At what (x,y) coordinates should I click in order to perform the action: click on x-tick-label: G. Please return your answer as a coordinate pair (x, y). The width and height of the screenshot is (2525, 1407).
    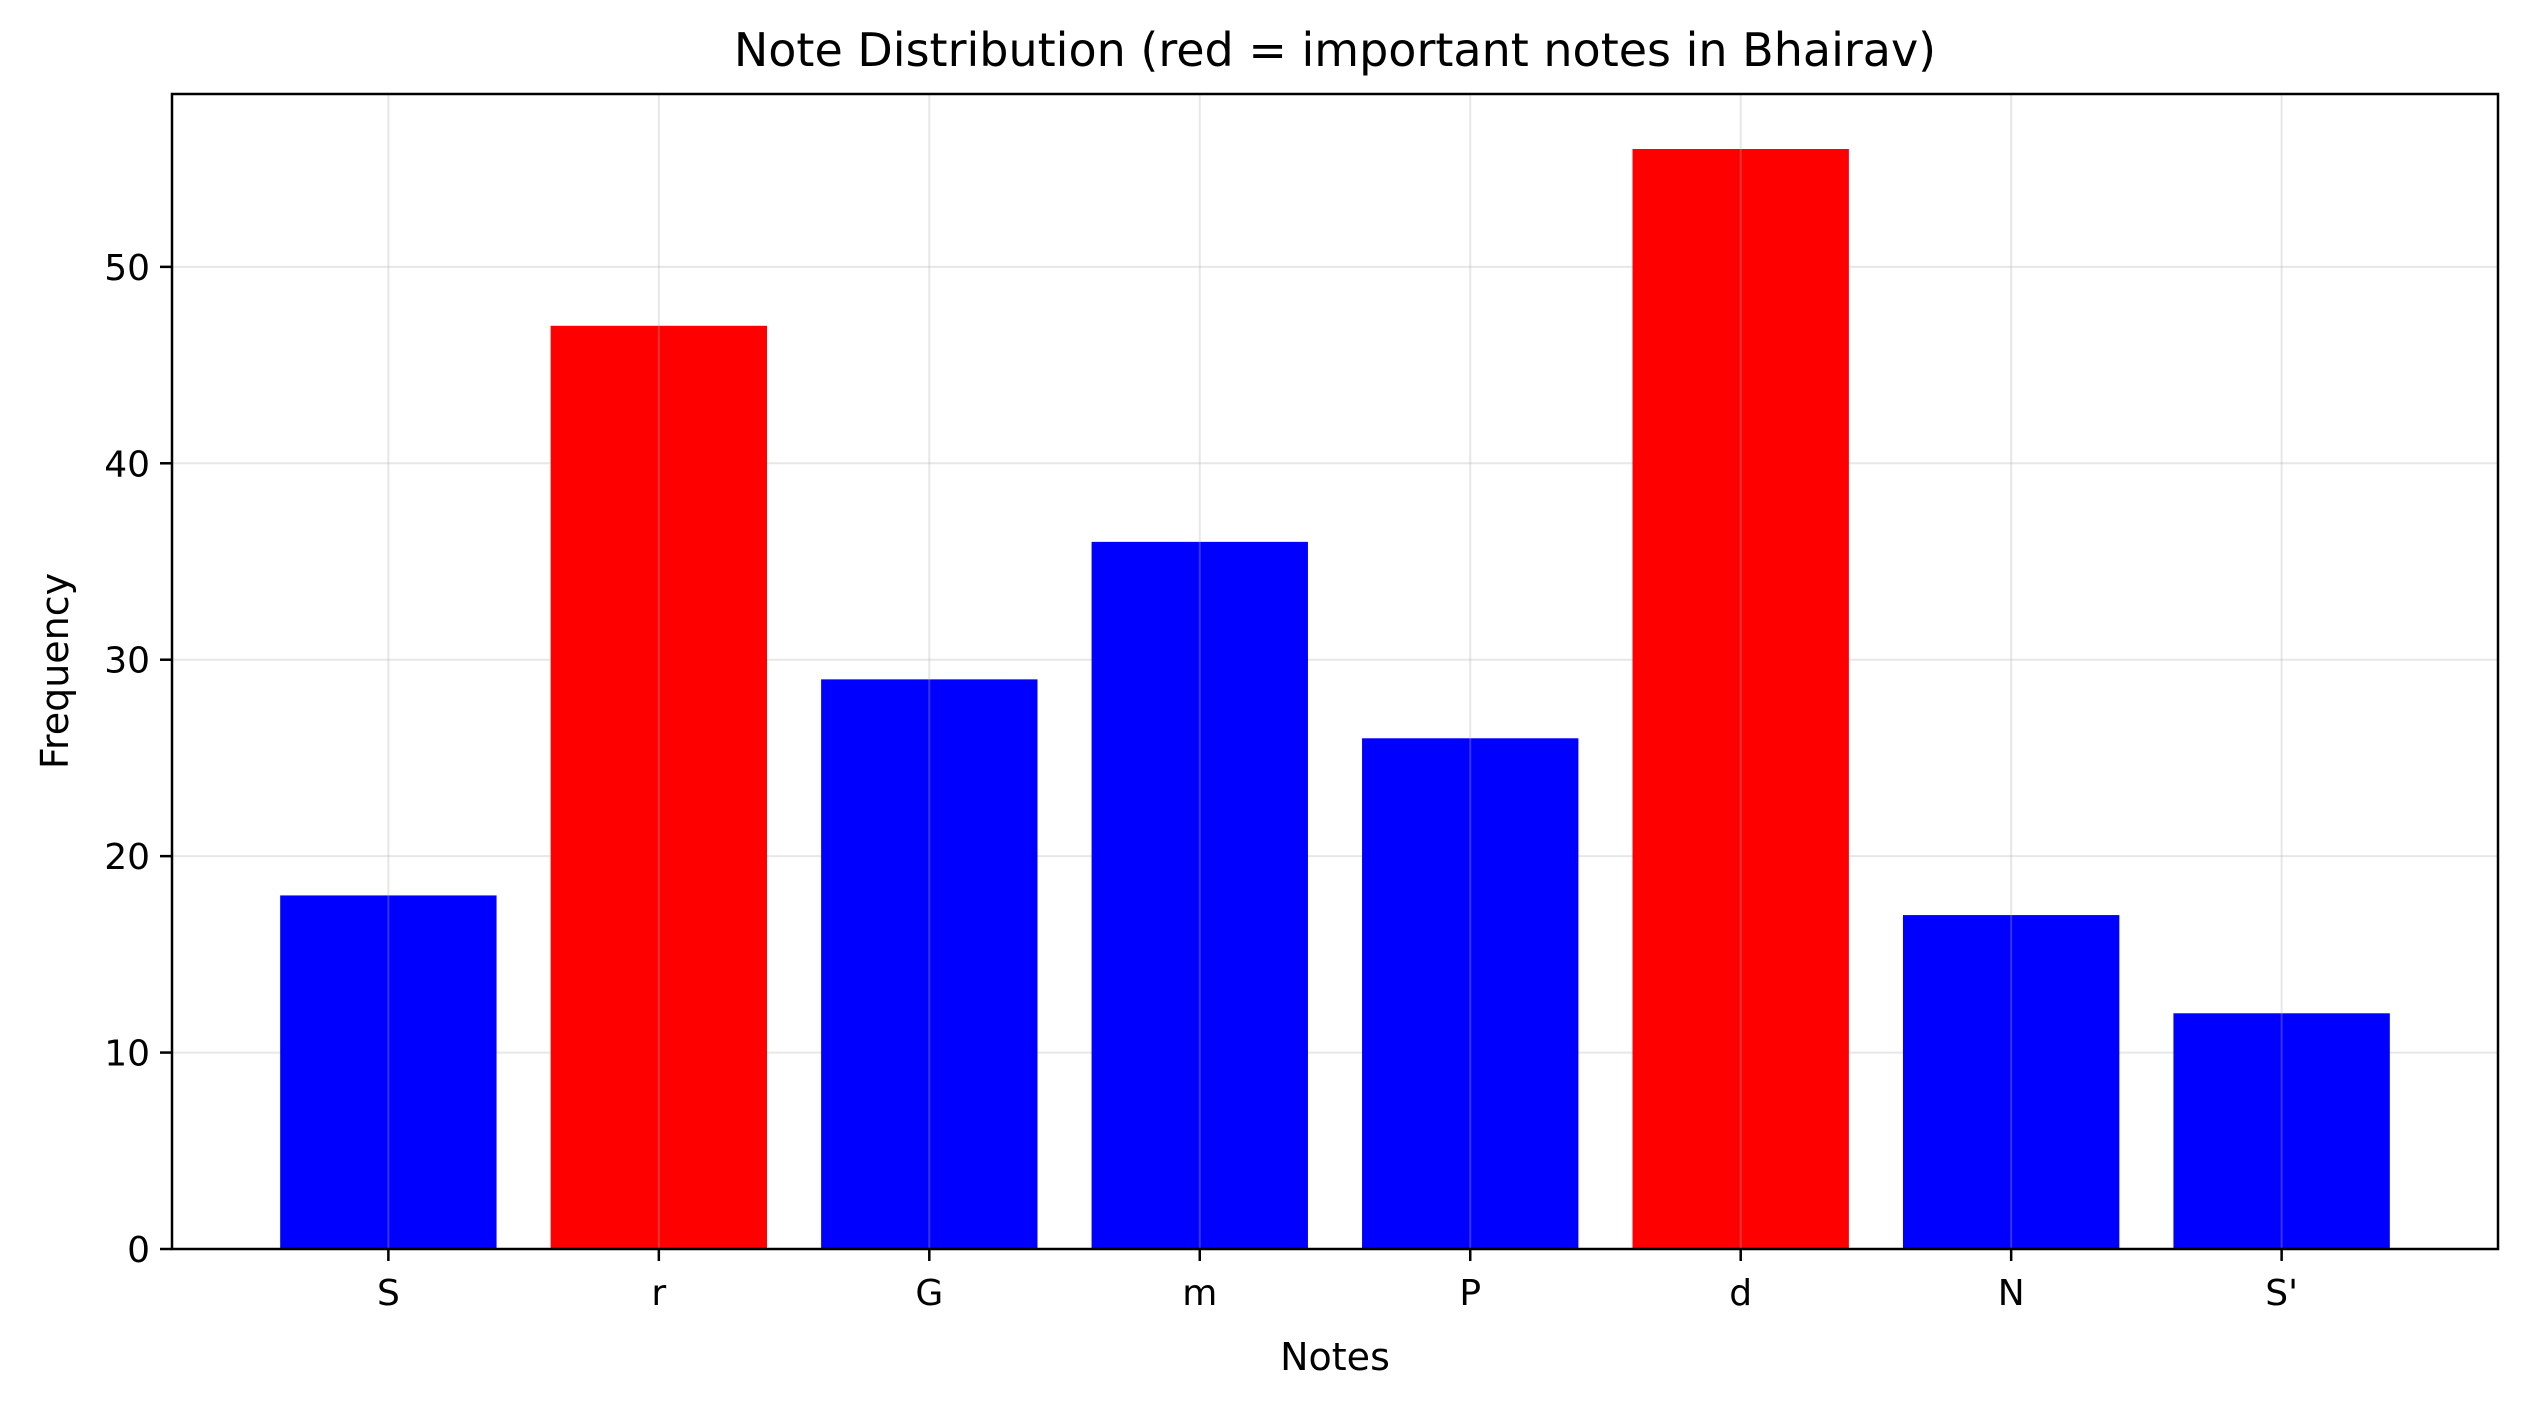
    Looking at the image, I should click on (929, 1293).